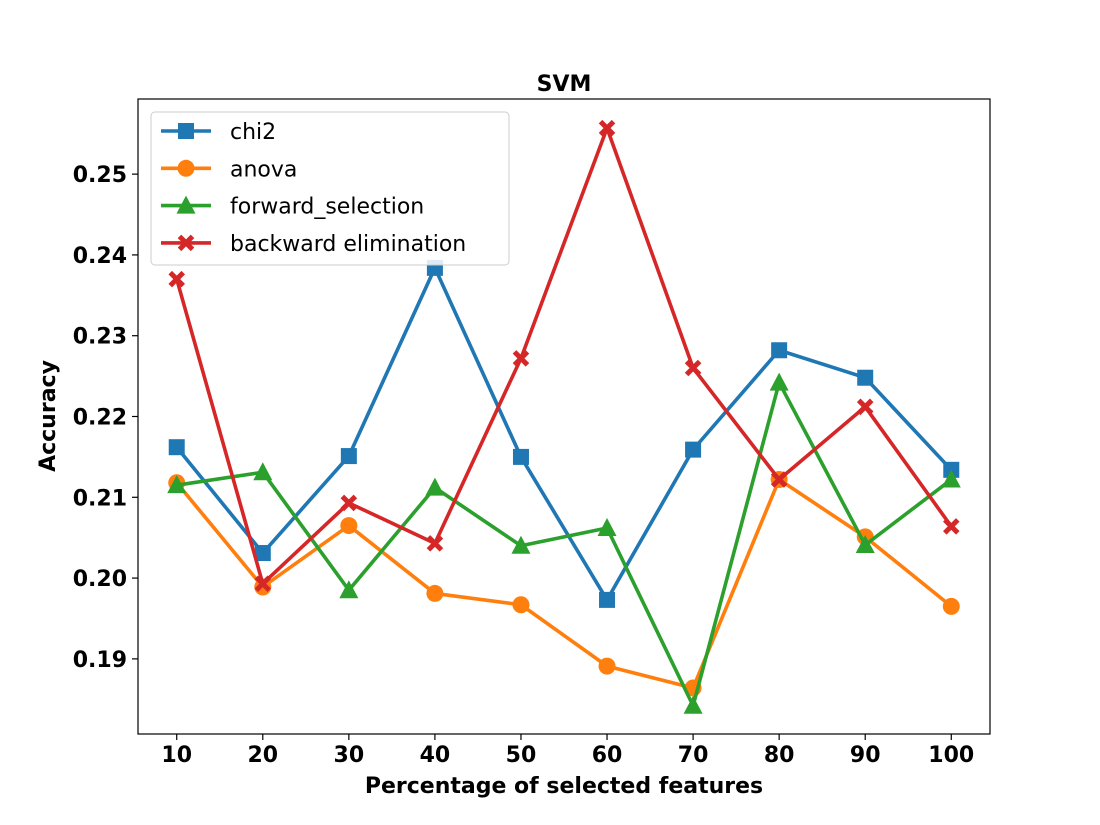 The width and height of the screenshot is (1100, 825). Describe the element at coordinates (327, 207) in the screenshot. I see `legend-label: forward_selection` at that location.